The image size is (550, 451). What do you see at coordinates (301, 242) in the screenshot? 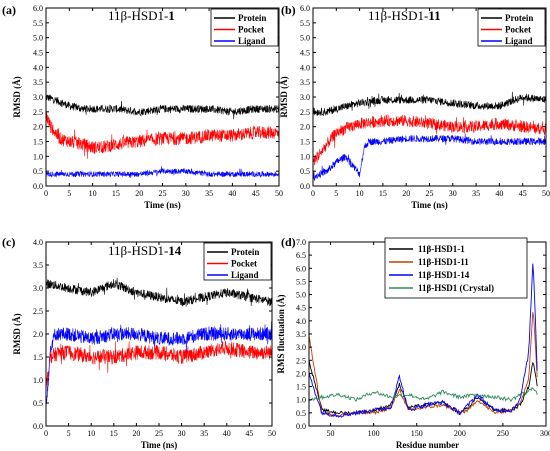
I see `y-tick-label: 7.0` at bounding box center [301, 242].